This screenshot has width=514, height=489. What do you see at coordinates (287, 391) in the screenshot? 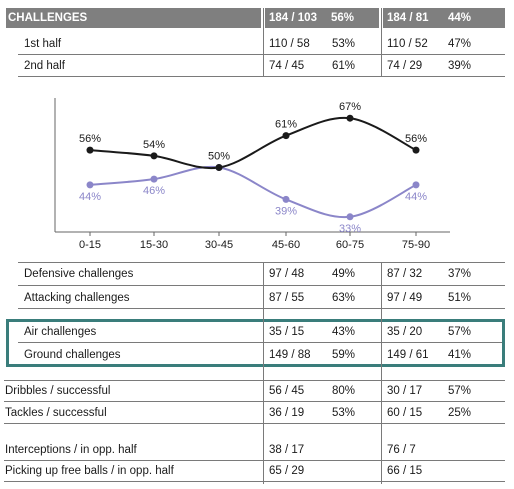
I see `row-t1: 56 / 45` at bounding box center [287, 391].